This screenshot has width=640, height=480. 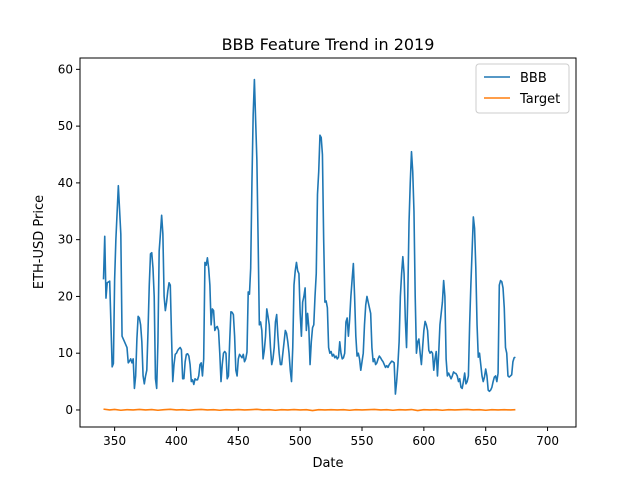 I want to click on y-axis: 0 10 20 30 40 50 60, so click(x=69, y=239).